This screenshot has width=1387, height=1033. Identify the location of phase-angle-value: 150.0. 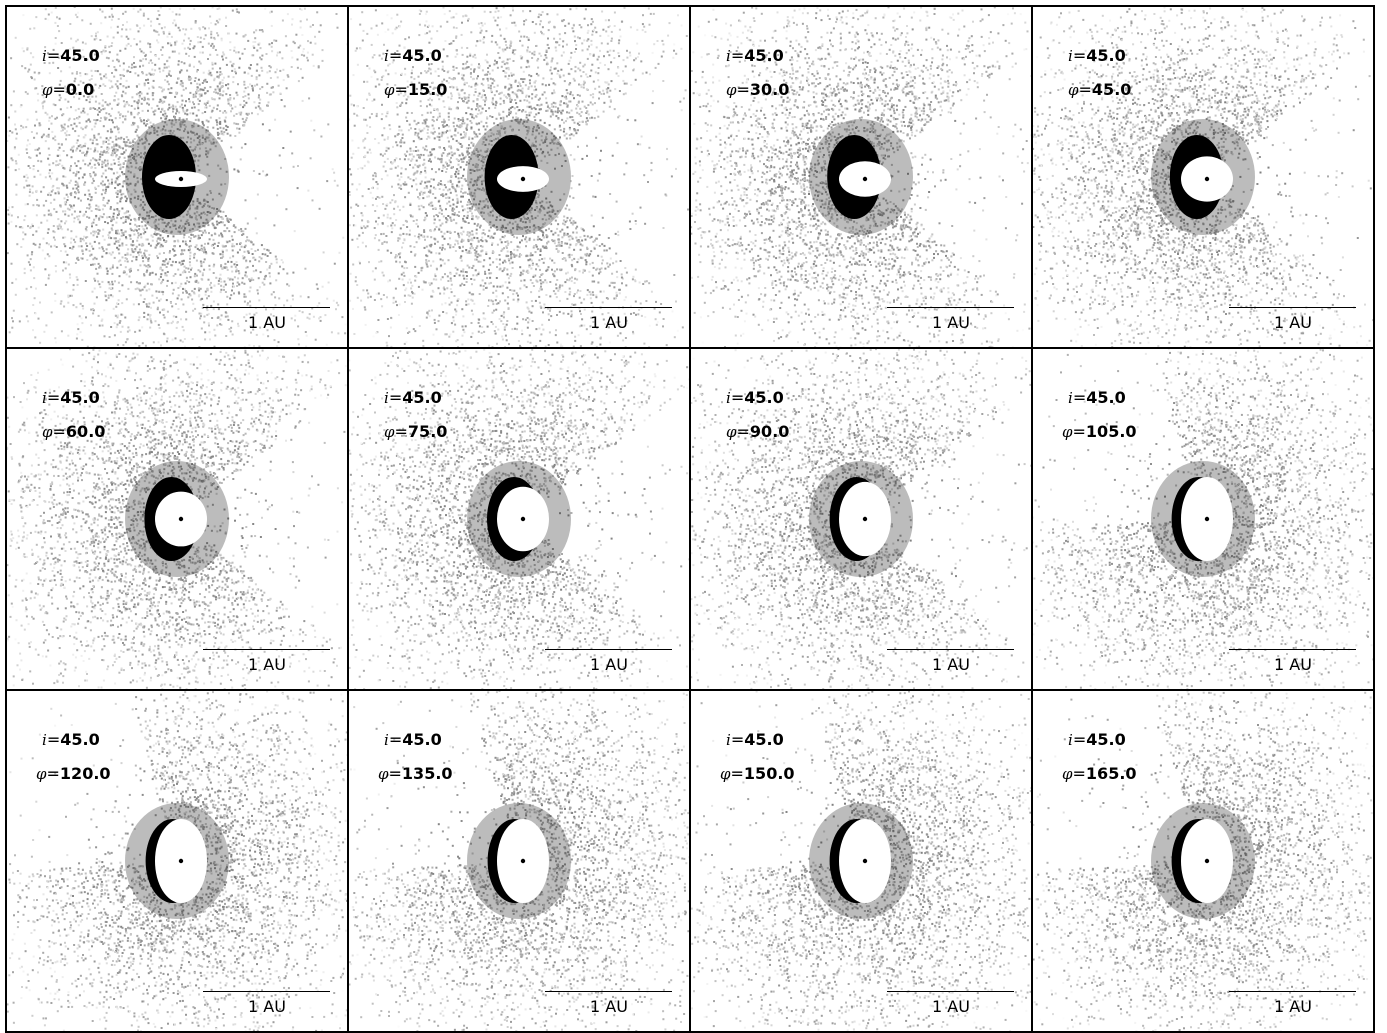
(769, 773).